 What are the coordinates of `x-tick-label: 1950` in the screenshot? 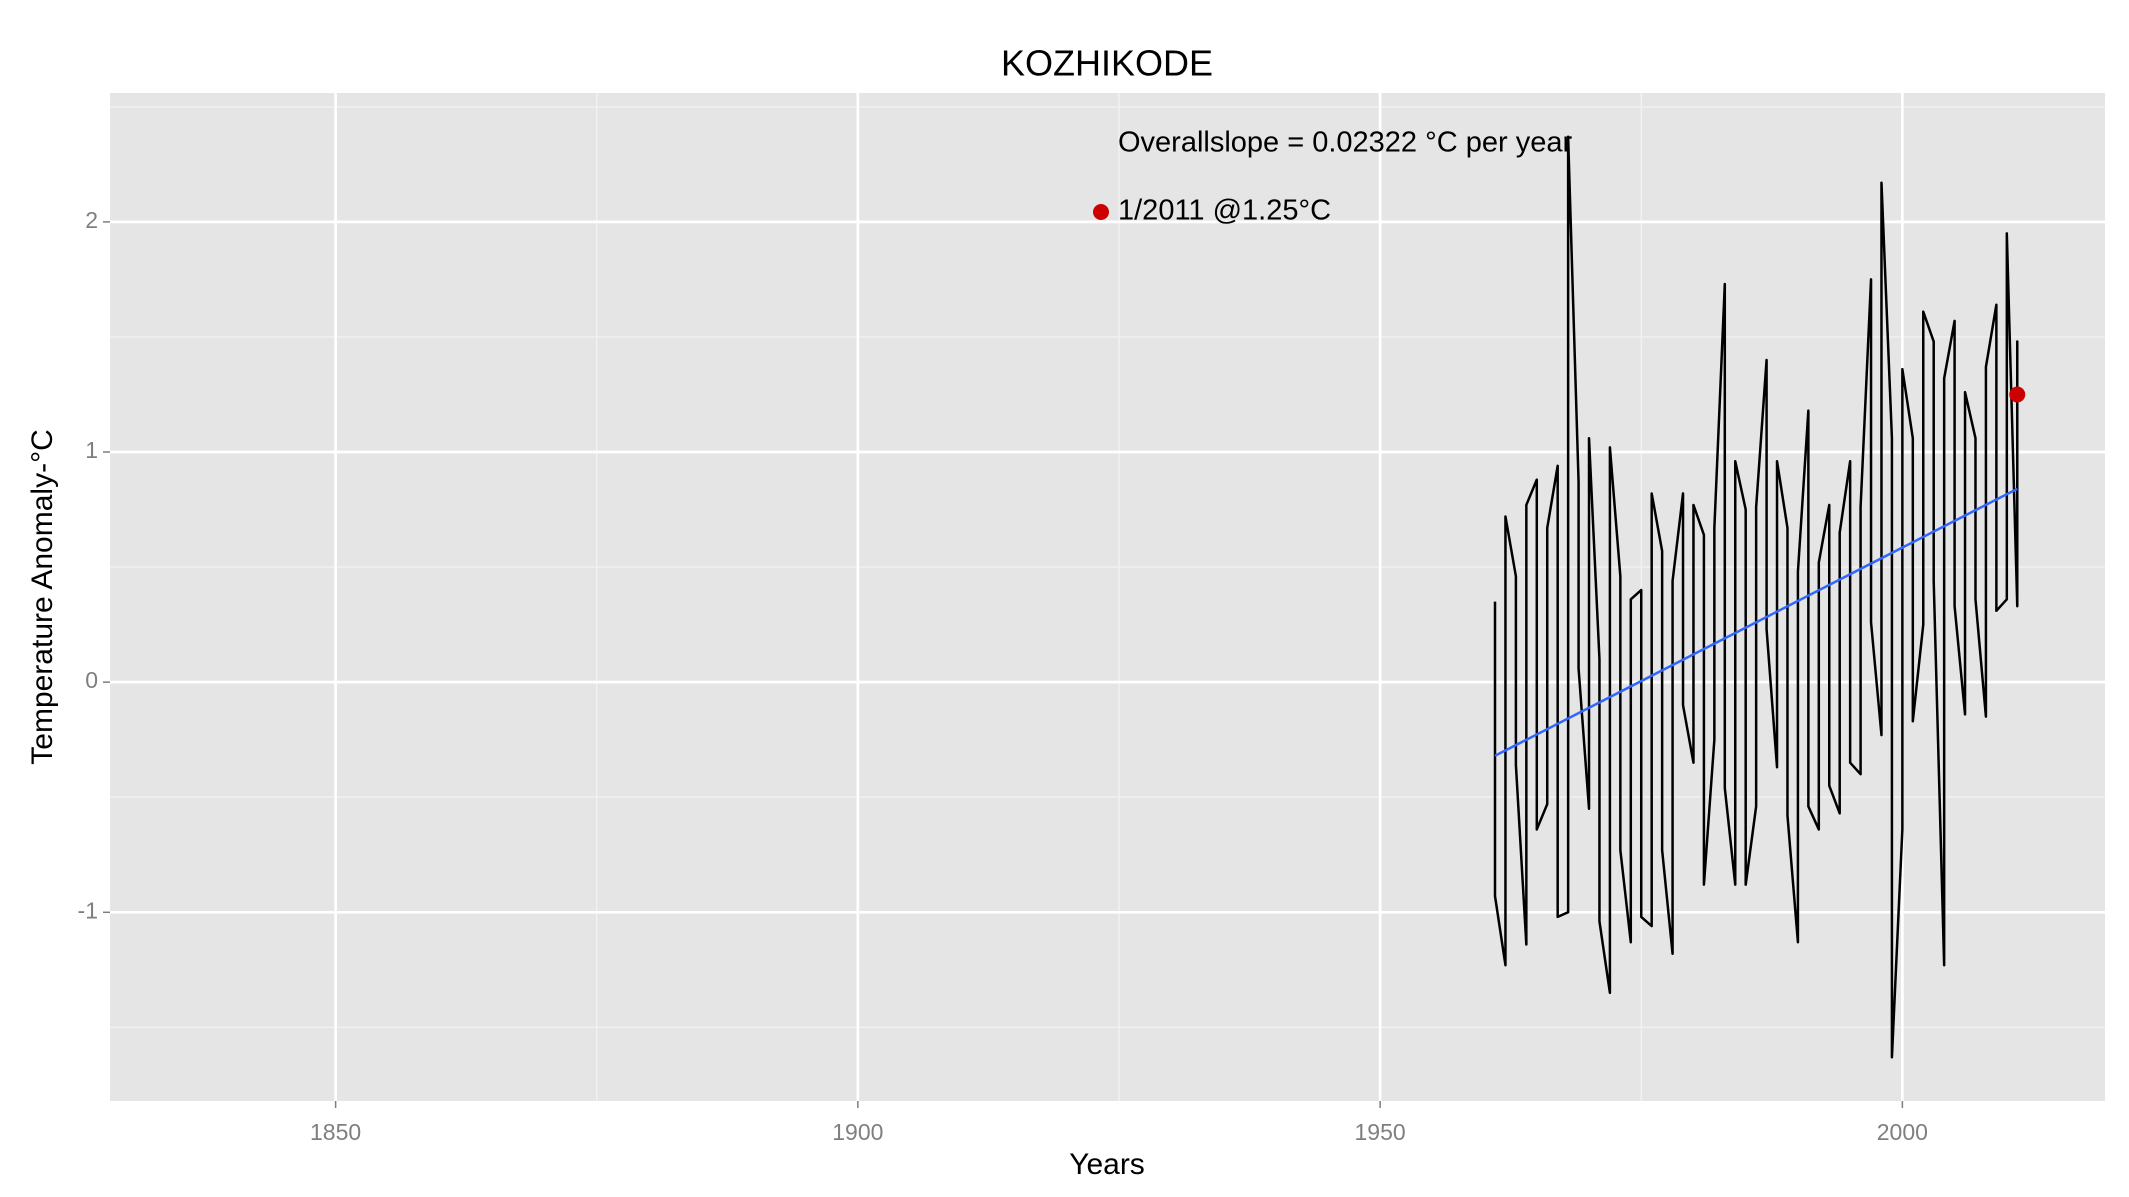 It's located at (1380, 1132).